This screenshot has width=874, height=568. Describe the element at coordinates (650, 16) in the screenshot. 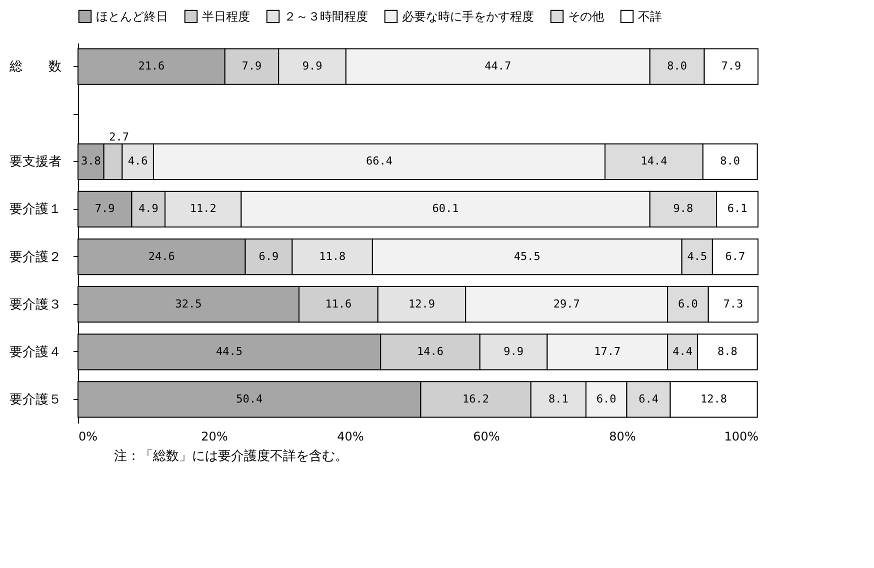

I see `legend-label: 不詳` at that location.